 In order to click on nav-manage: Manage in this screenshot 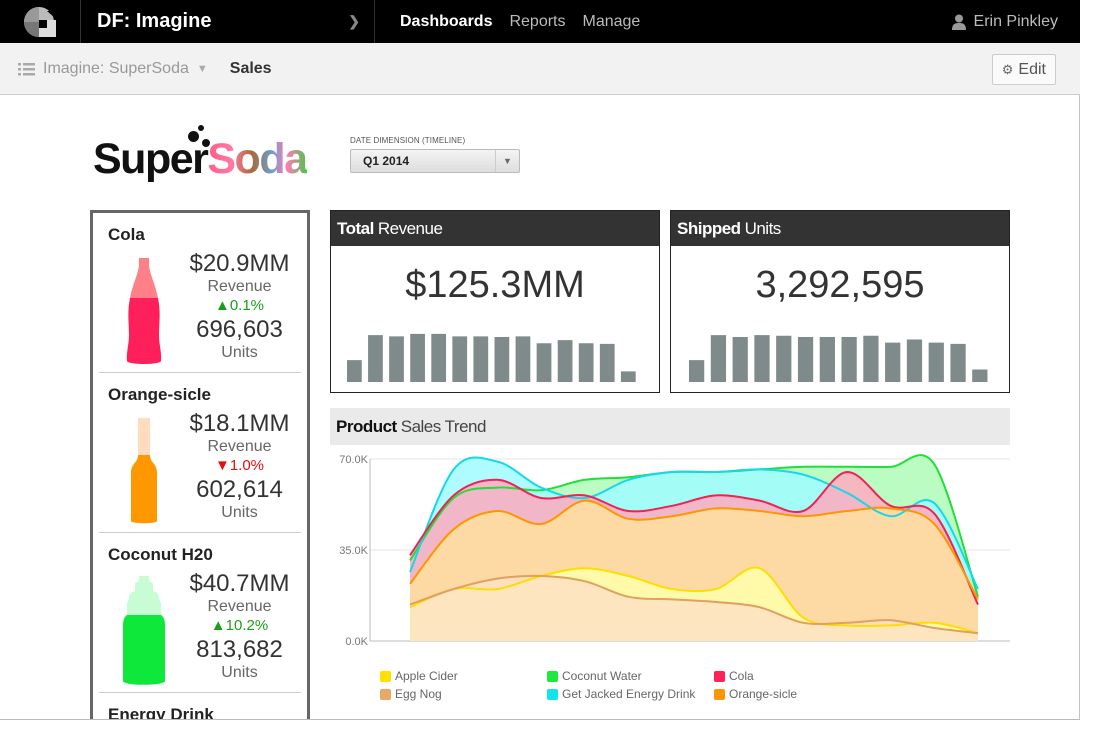, I will do `click(611, 21)`.